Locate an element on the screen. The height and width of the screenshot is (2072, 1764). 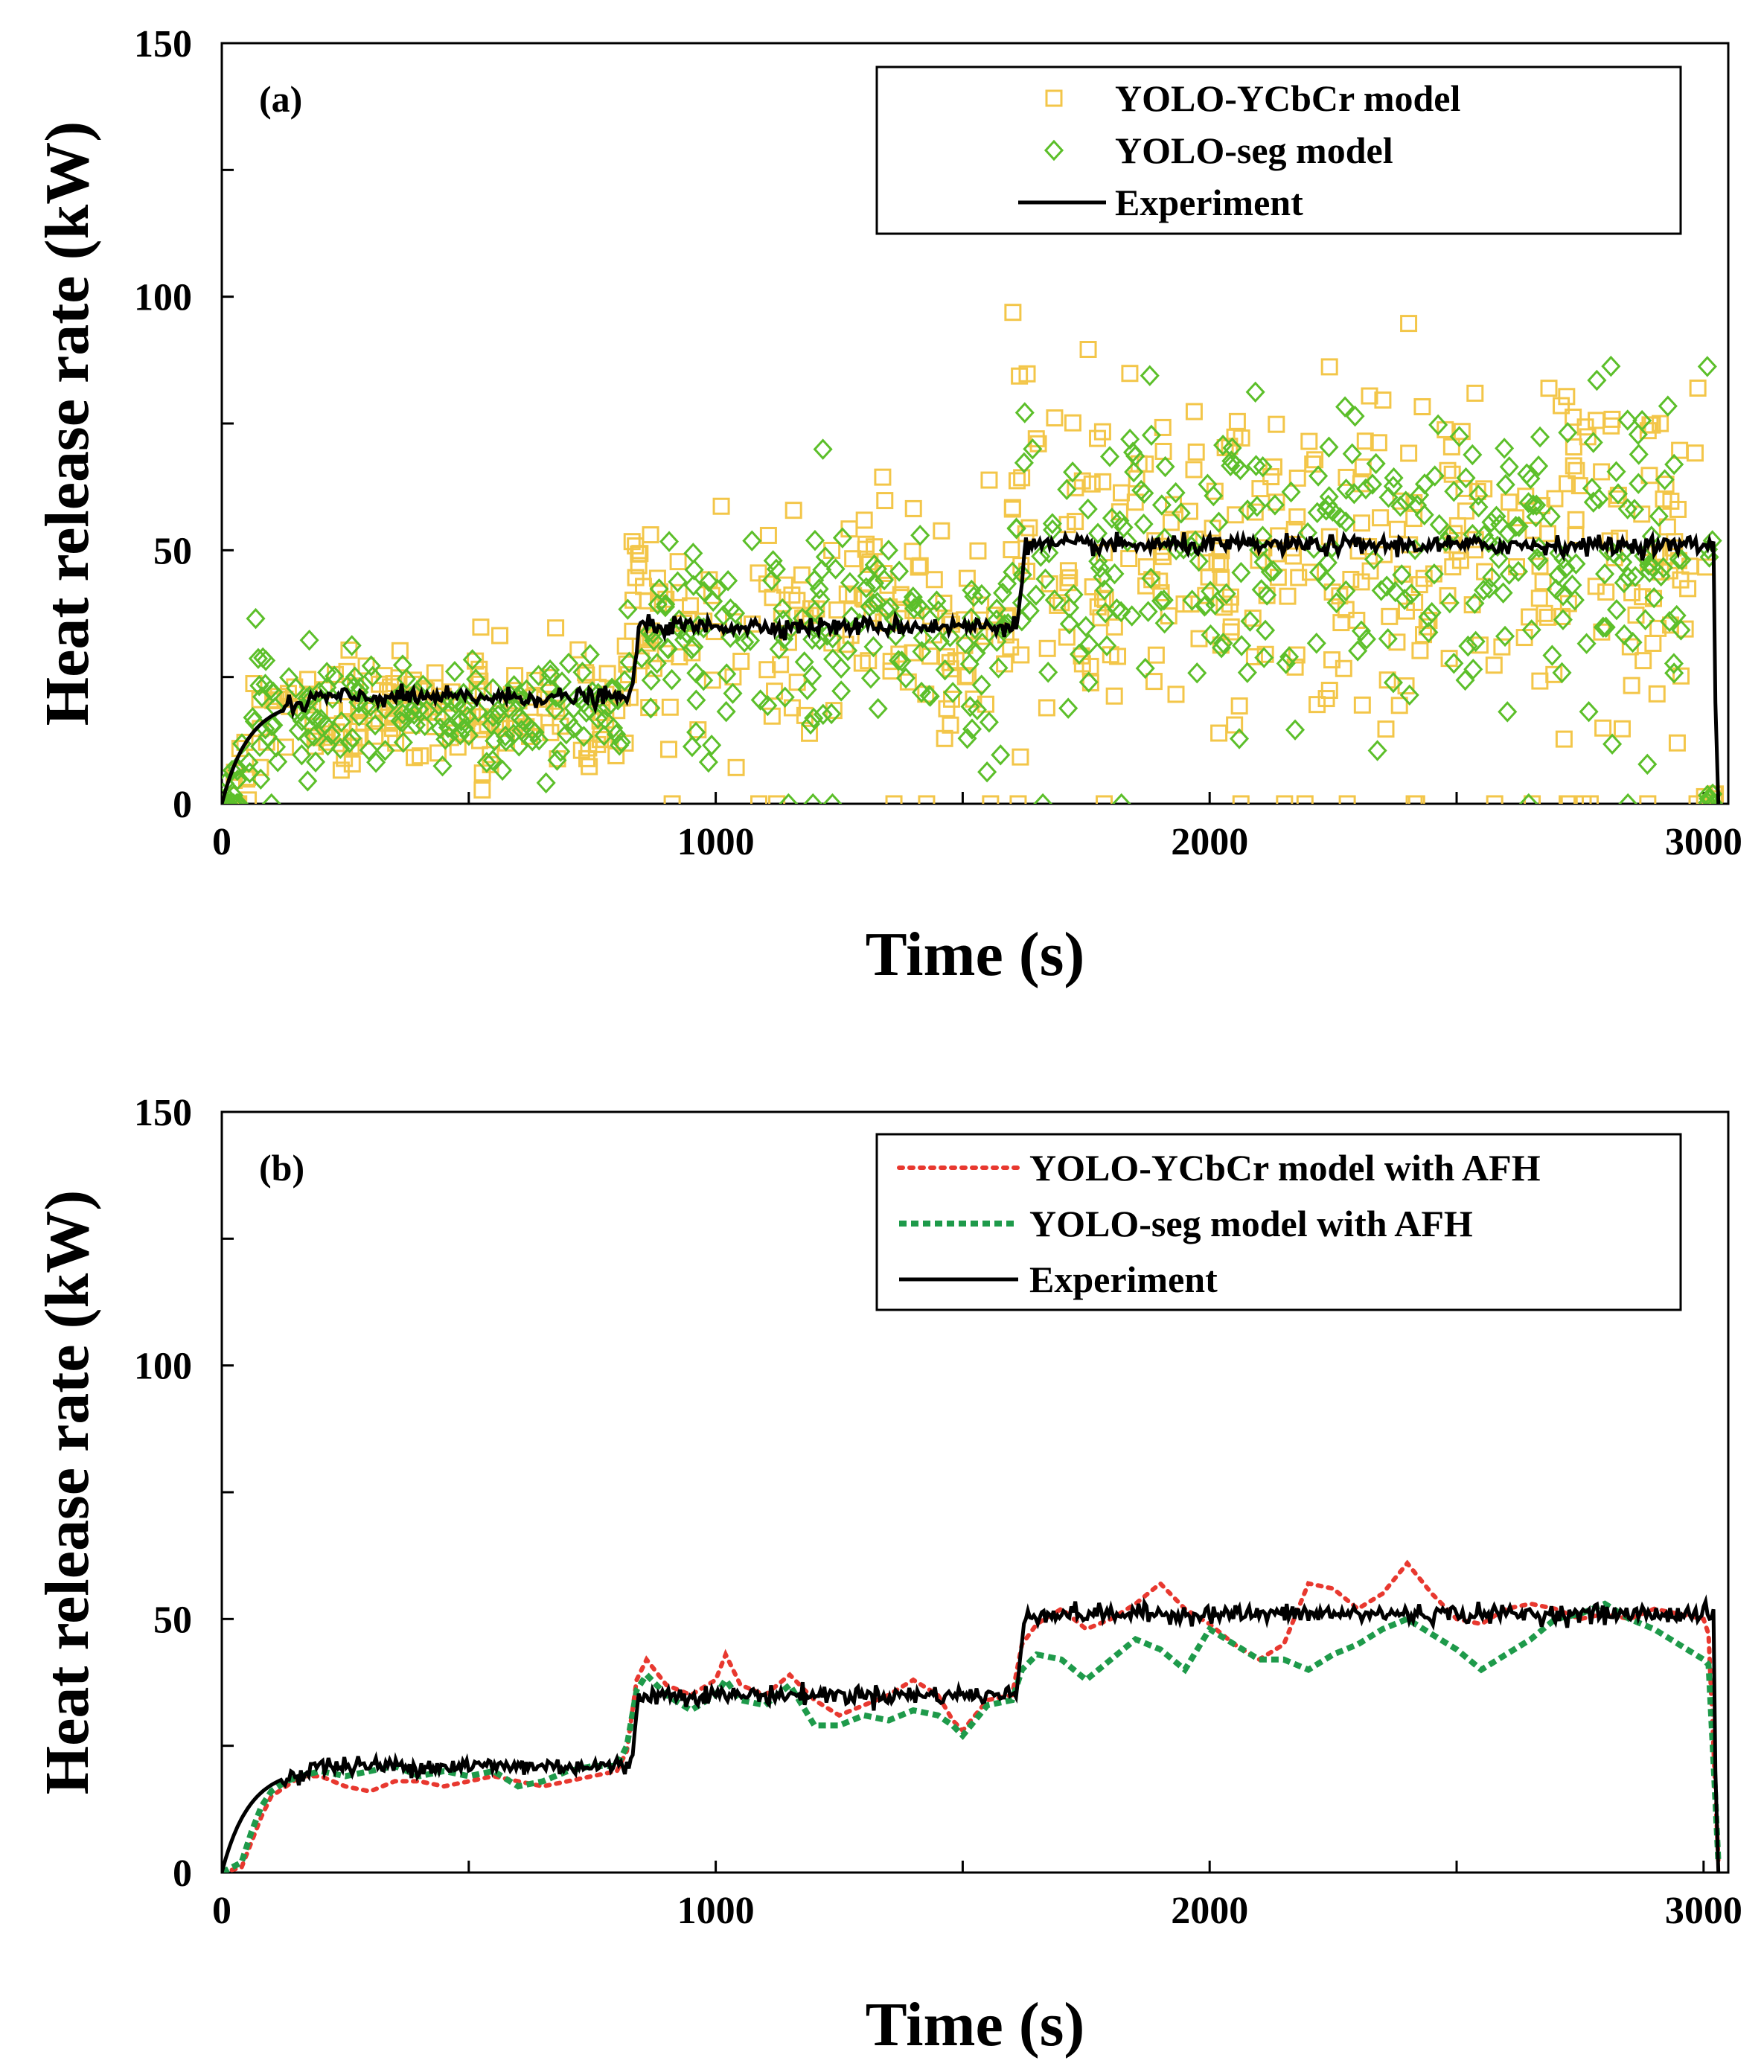
legend-marker-seg is located at coordinates (1054, 150).